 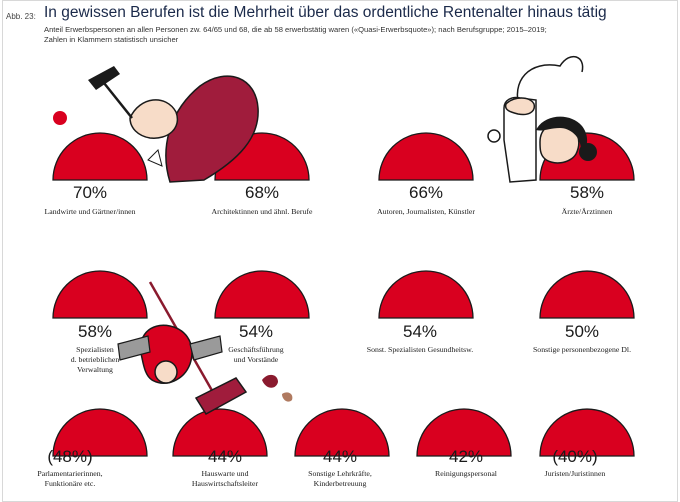 I want to click on category-label: Sonstige personenbezogene Dl., so click(x=582, y=349).